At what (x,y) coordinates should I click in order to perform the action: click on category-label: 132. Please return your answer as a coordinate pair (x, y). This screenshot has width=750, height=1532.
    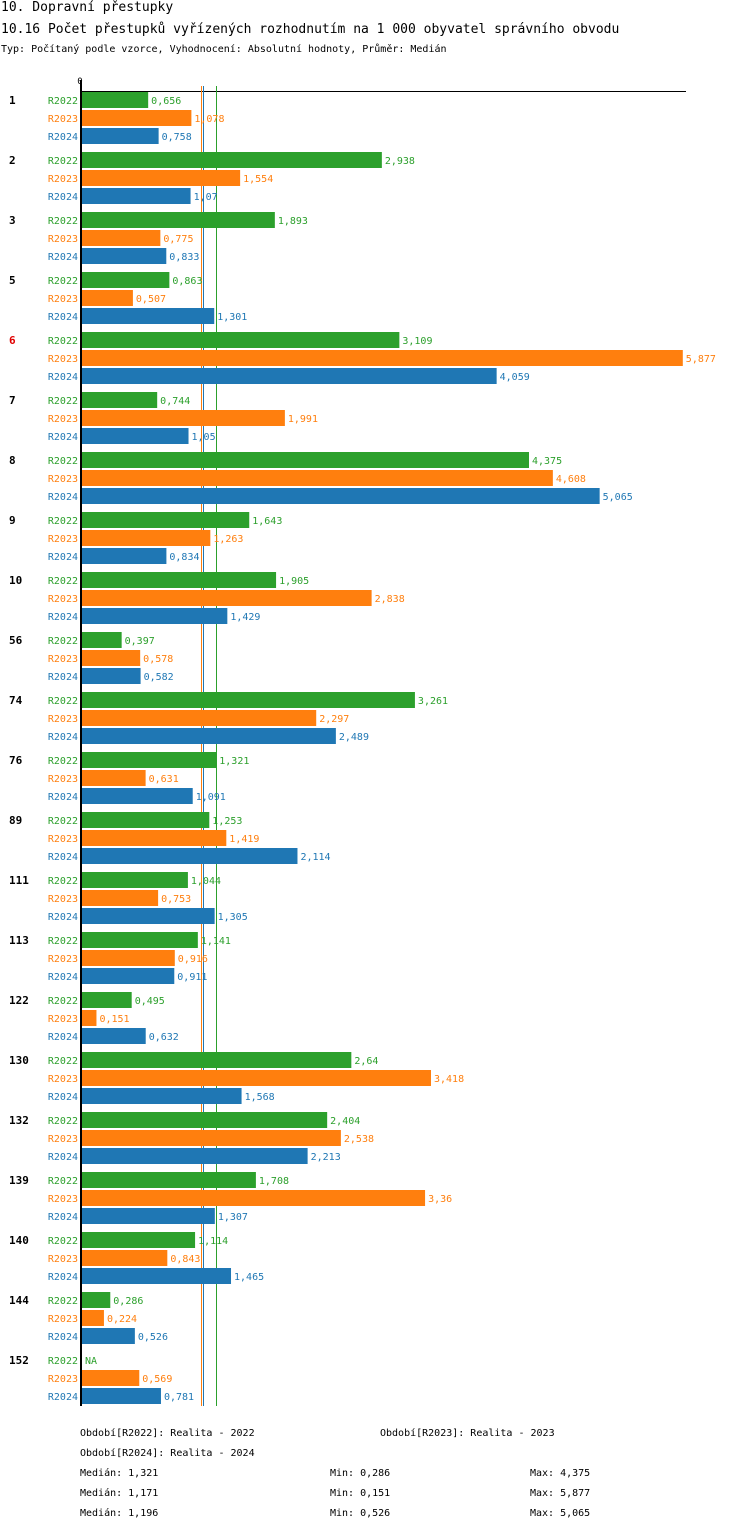
    Looking at the image, I should click on (19, 1120).